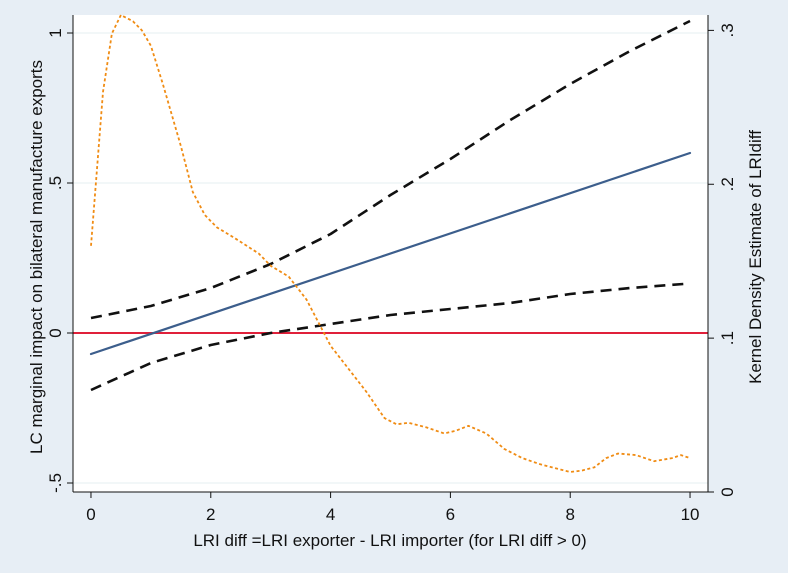 Image resolution: width=788 pixels, height=573 pixels. I want to click on lower-confidence-bound-line, so click(390, 337).